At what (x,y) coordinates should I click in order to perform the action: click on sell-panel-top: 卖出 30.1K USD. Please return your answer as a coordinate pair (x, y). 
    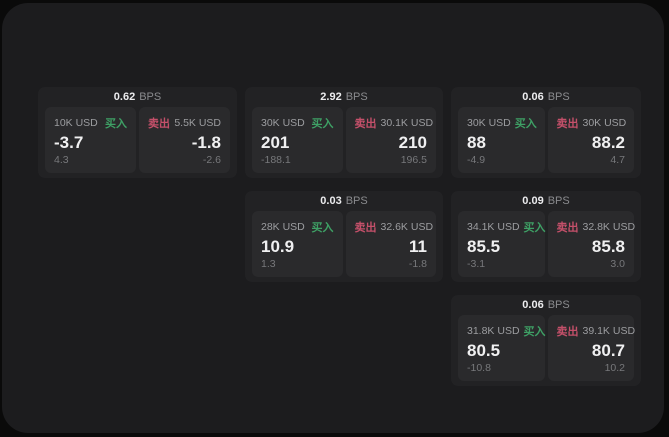
    Looking at the image, I should click on (394, 123).